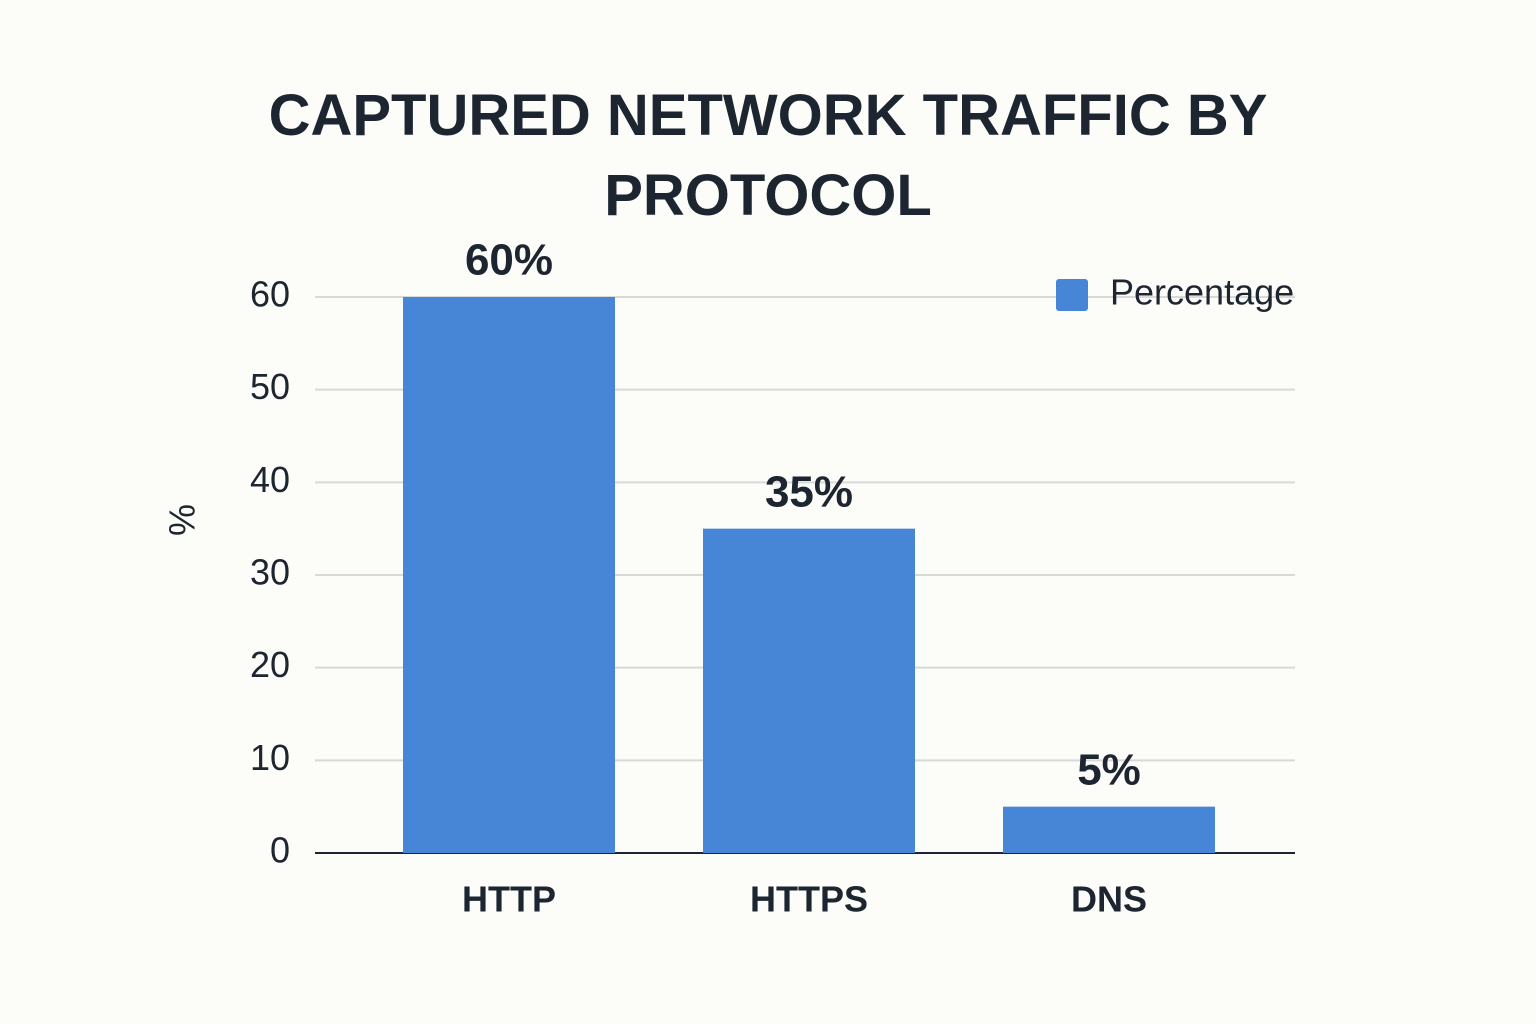 Image resolution: width=1536 pixels, height=1024 pixels. I want to click on y-tick-label: 50, so click(270, 386).